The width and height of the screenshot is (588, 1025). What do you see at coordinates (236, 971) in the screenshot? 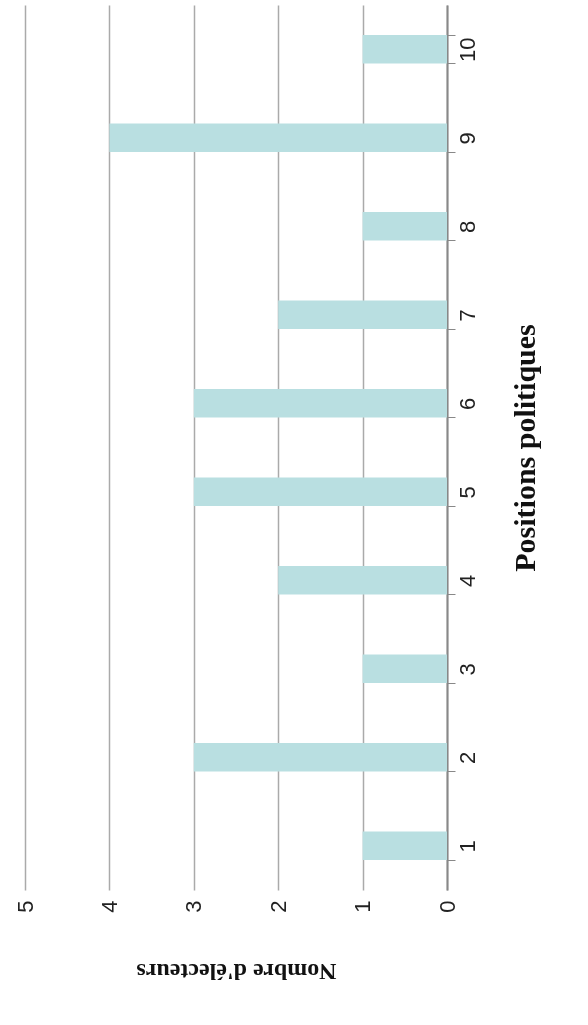
I see `x-axis-title: Nombre d'électeurs` at bounding box center [236, 971].